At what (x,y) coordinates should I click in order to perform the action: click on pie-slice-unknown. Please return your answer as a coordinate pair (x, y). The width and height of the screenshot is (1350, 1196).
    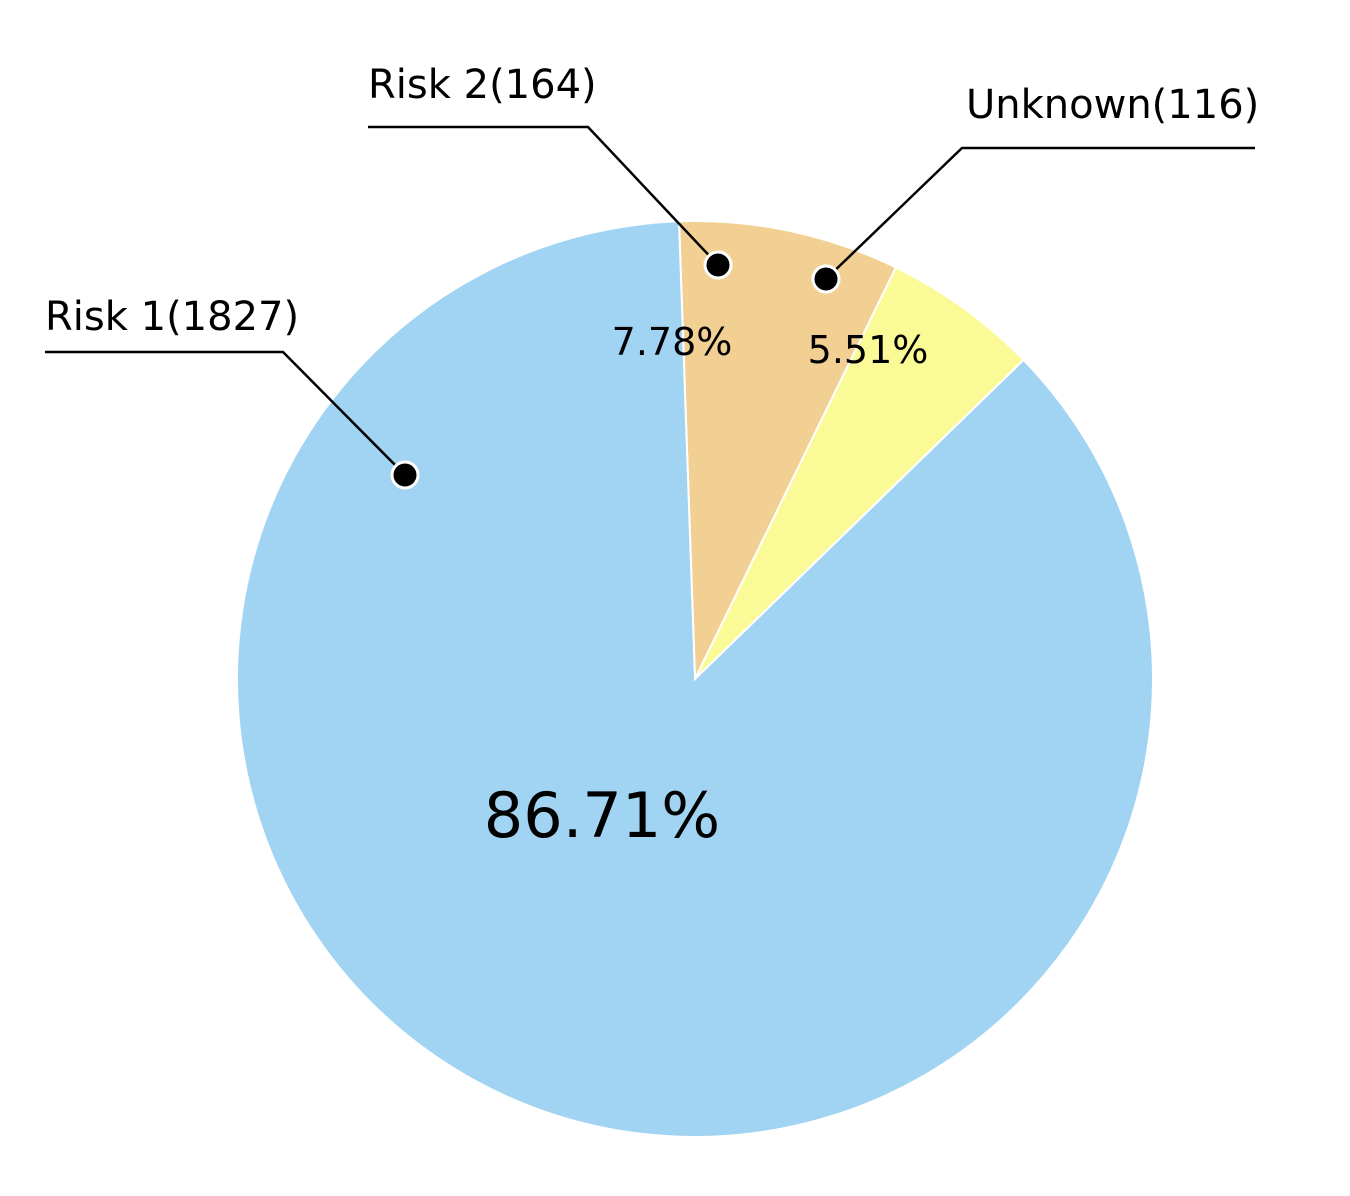
    Looking at the image, I should click on (859, 473).